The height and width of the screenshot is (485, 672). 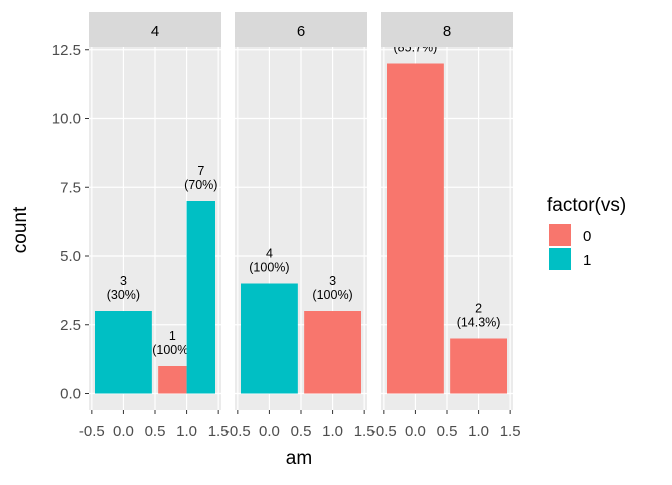 What do you see at coordinates (586, 205) in the screenshot?
I see `legend-title: factor(vs)` at bounding box center [586, 205].